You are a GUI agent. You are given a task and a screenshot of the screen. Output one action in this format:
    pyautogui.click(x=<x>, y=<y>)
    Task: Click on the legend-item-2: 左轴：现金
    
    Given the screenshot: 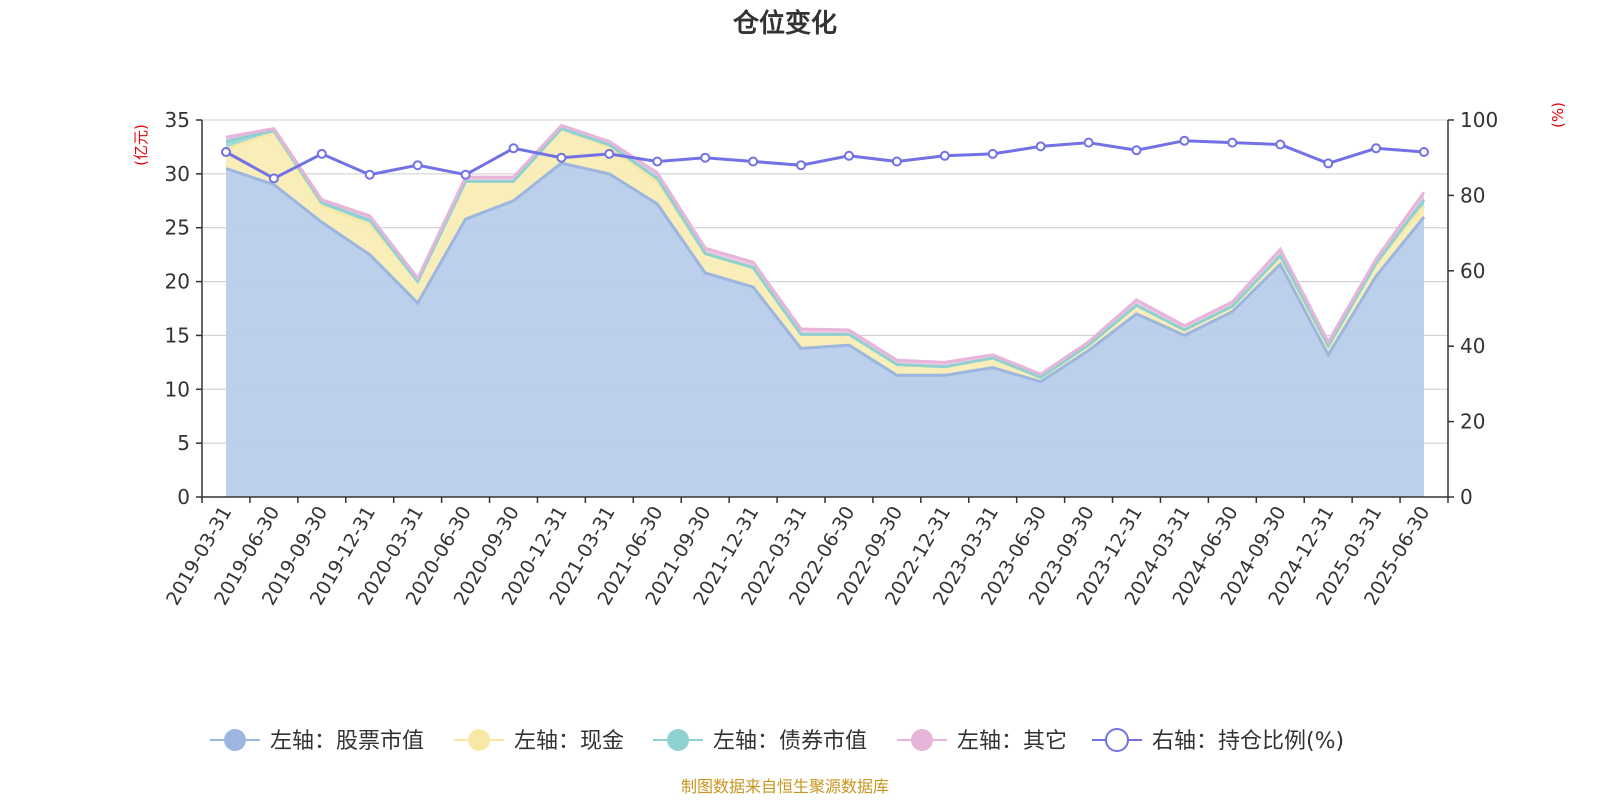 What is the action you would take?
    pyautogui.click(x=539, y=741)
    